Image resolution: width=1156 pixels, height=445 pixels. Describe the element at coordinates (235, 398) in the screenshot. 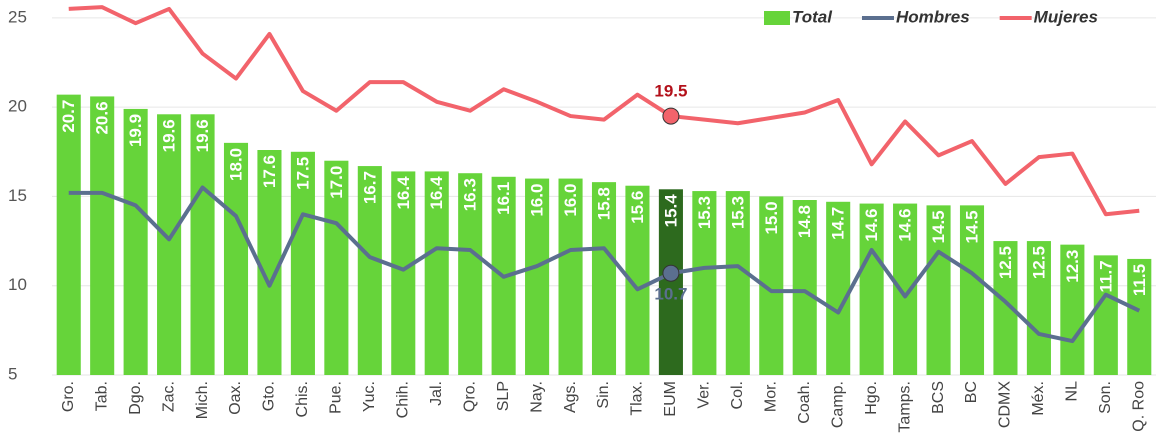

I see `x-tick-label: Oax.` at that location.